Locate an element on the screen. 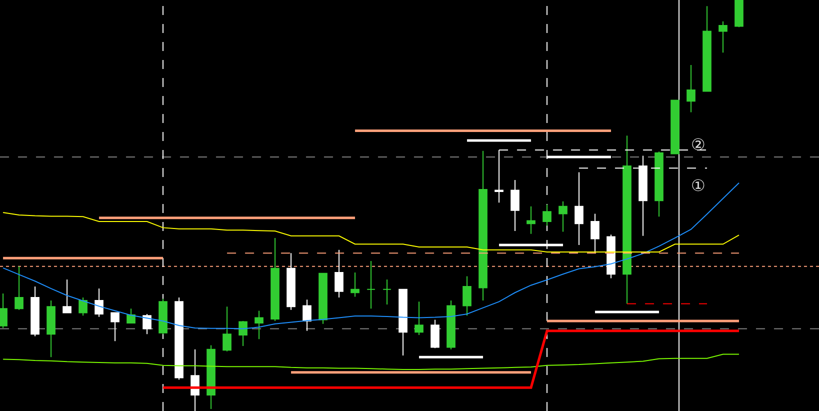  annotation: ① is located at coordinates (698, 185).